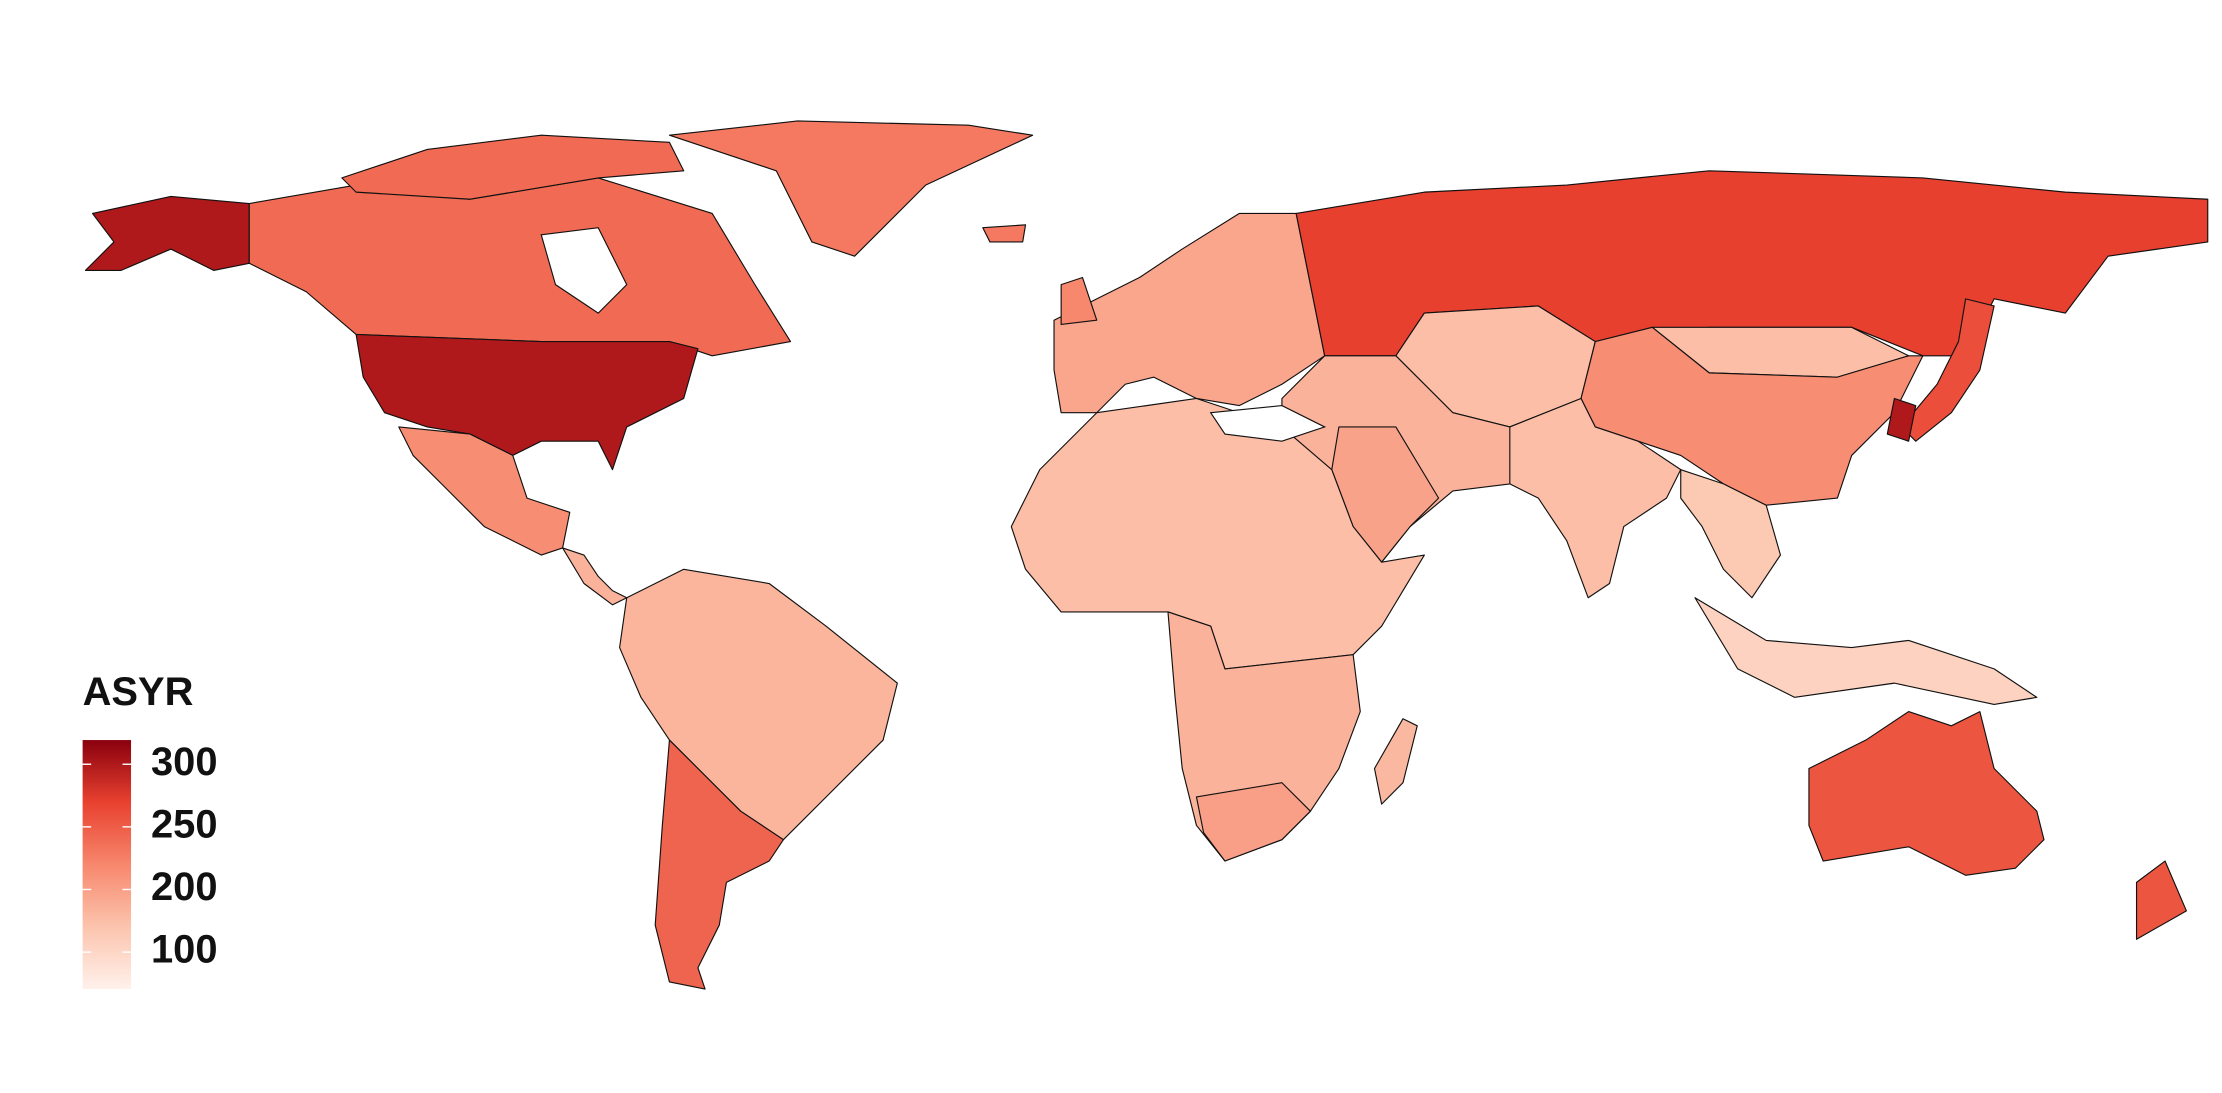  I want to click on colorbar, so click(107, 865).